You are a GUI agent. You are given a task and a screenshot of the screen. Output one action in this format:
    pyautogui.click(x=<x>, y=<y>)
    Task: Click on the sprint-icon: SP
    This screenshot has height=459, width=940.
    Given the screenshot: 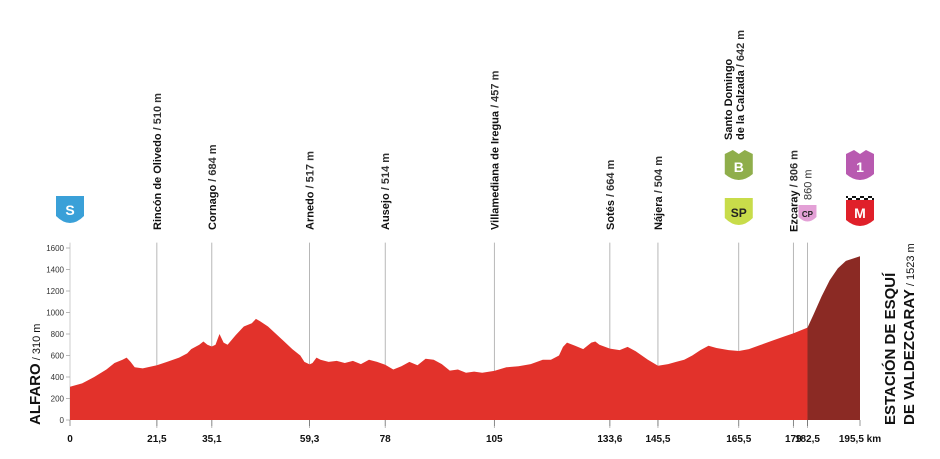 What is the action you would take?
    pyautogui.click(x=738, y=211)
    